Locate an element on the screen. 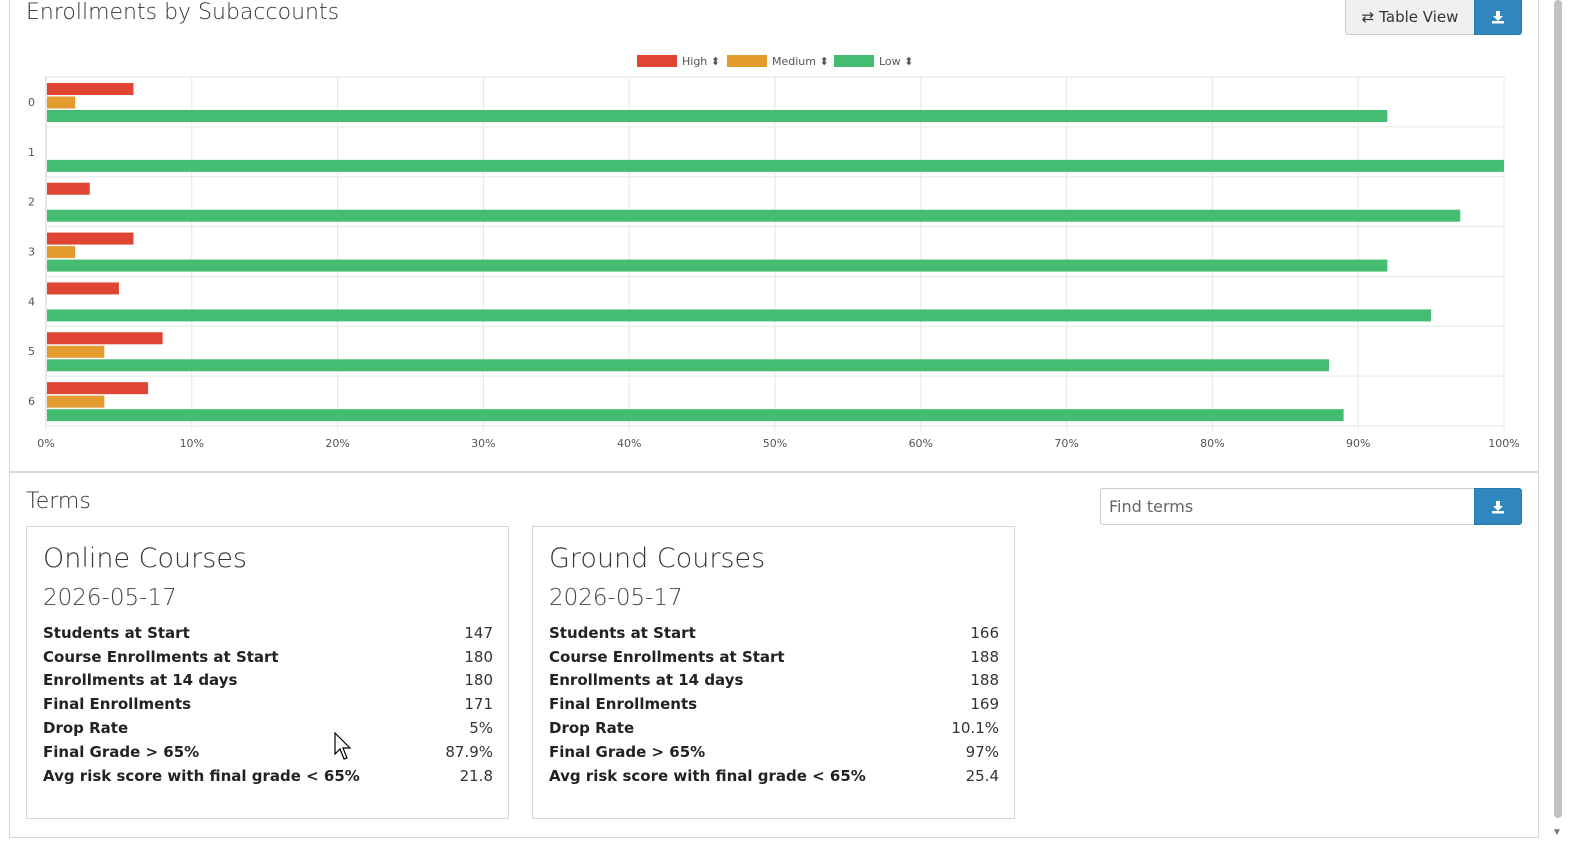 Image resolution: width=1582 pixels, height=848 pixels. y-tick-label: 6 is located at coordinates (31, 401).